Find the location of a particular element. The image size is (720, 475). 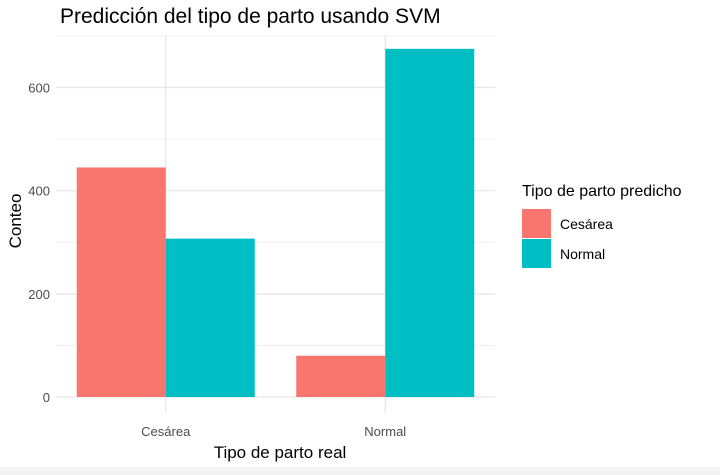

legend-title: Tipo de parto predicho is located at coordinates (602, 191).